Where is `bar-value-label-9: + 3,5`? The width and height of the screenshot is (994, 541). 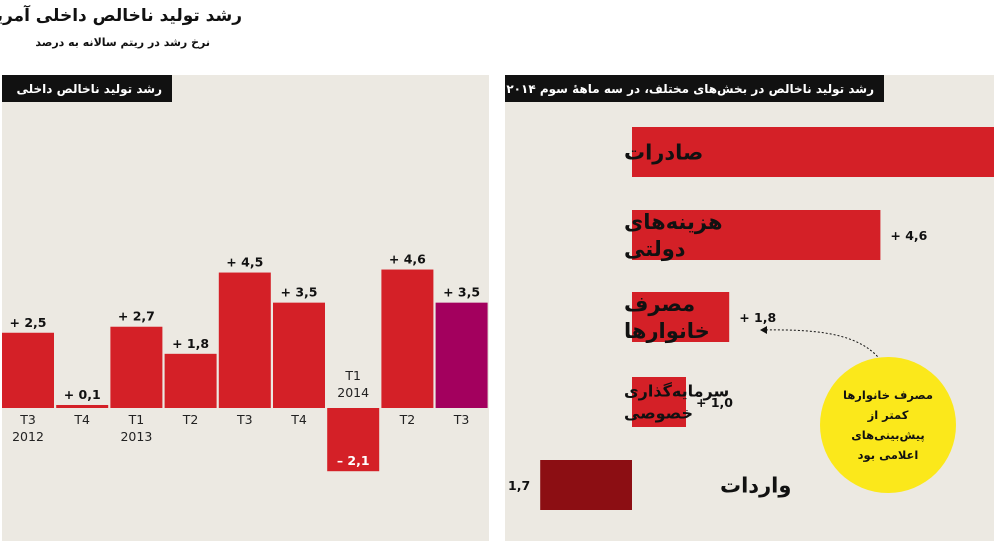 bar-value-label-9: + 3,5 is located at coordinates (461, 292).